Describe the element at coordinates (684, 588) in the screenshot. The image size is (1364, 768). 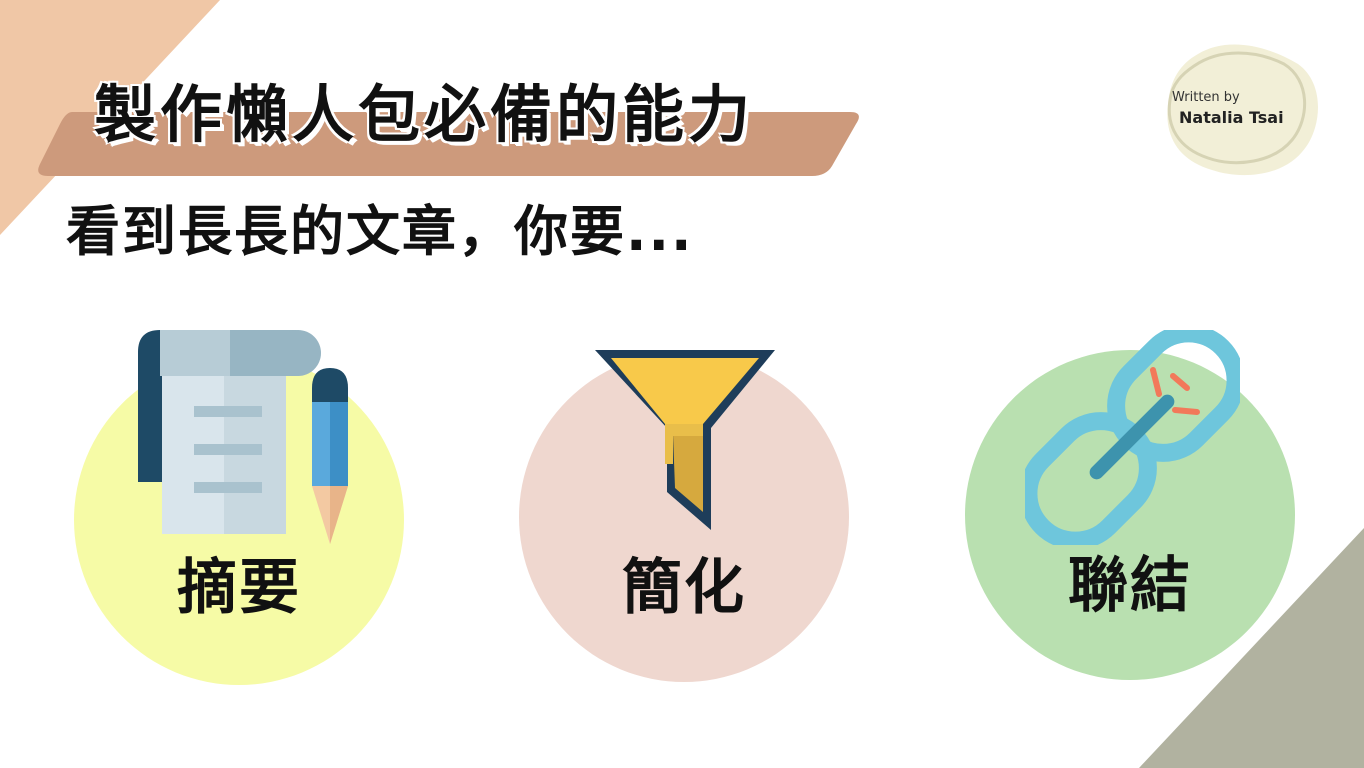
I see `feature-label-simplify: 簡化` at that location.